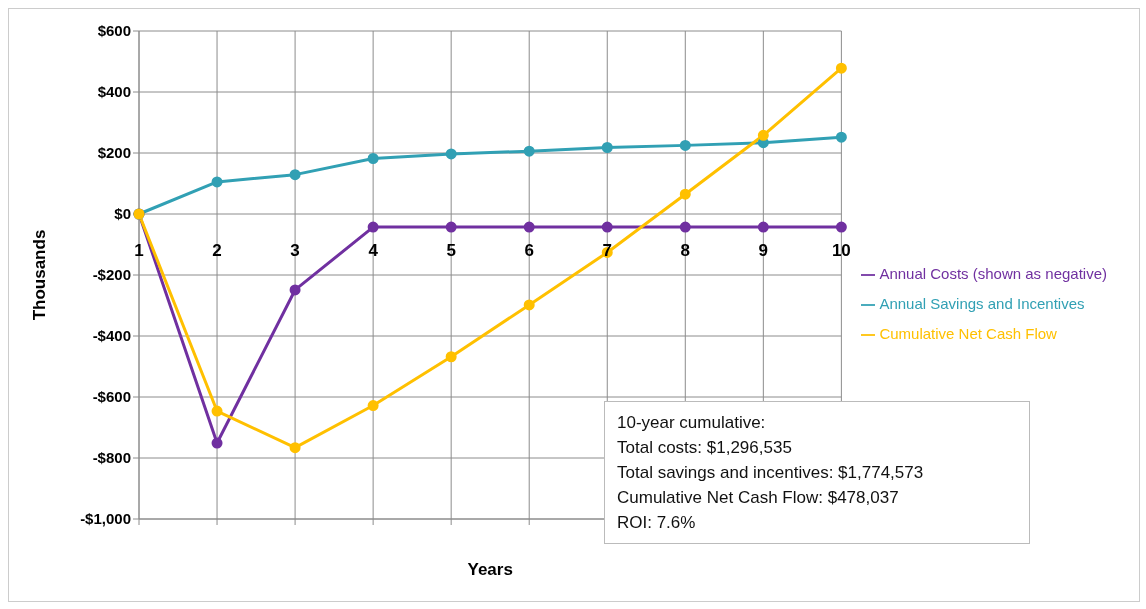  I want to click on x-tick-label: 10, so click(841, 250).